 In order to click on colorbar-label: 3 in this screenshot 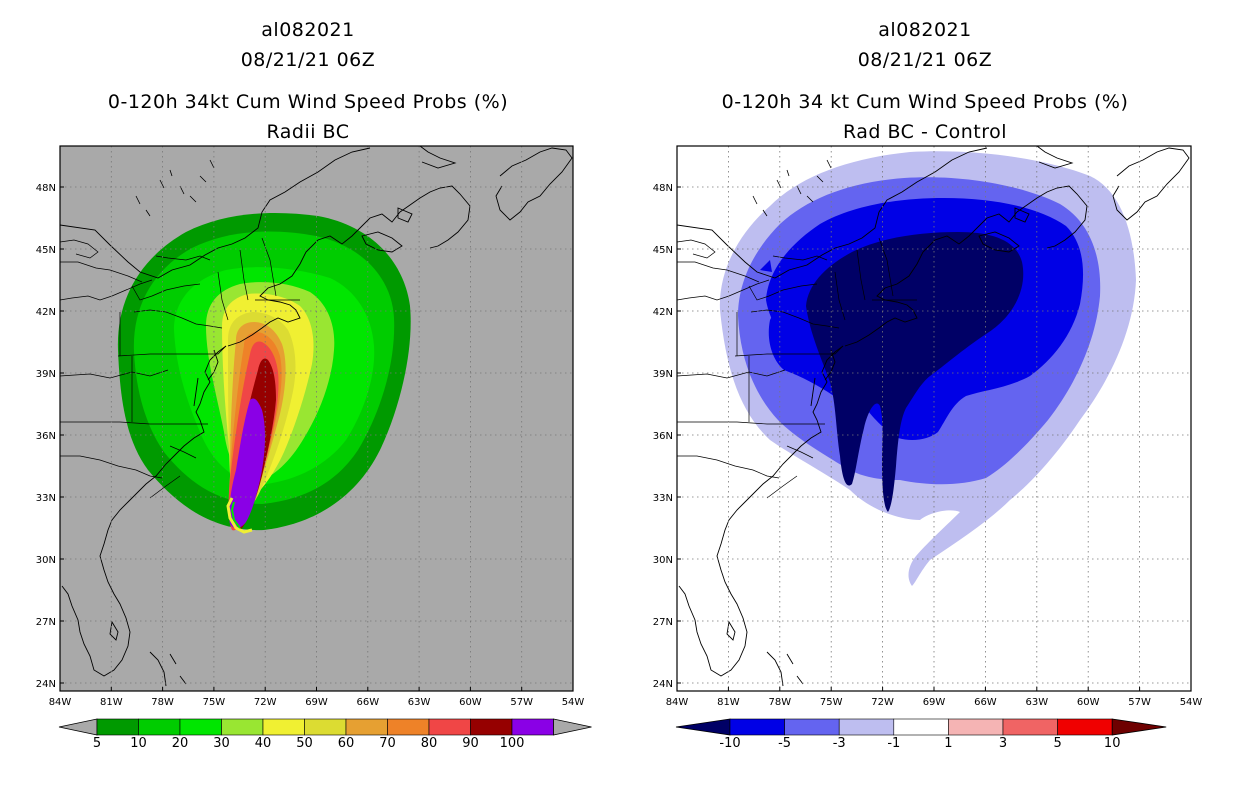, I will do `click(1003, 743)`.